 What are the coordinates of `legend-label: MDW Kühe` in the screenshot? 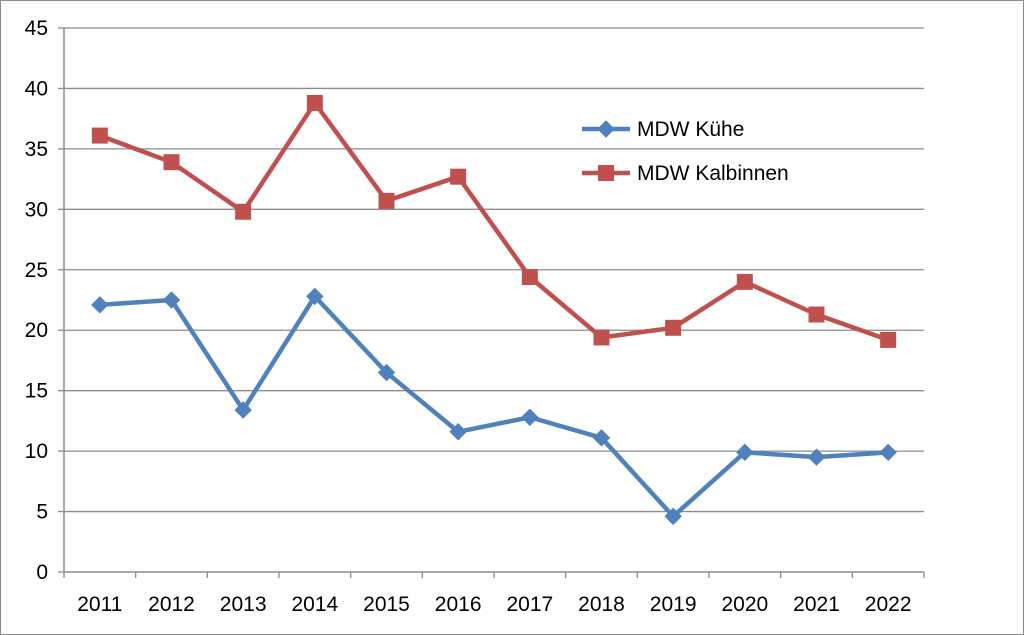 It's located at (690, 129).